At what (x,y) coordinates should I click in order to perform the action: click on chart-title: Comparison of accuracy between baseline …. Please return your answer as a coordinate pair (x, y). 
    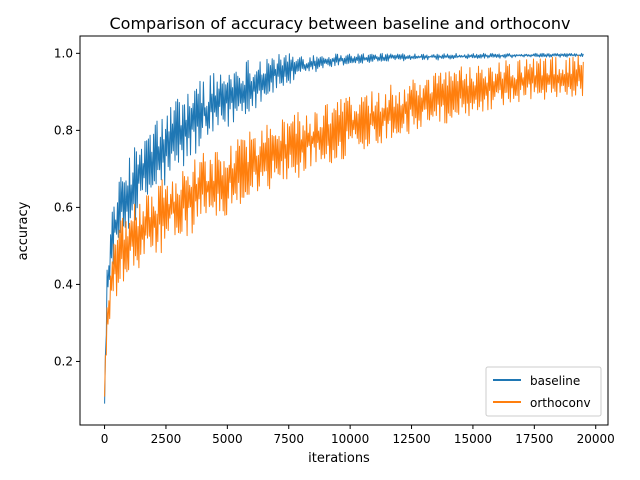
    Looking at the image, I should click on (340, 23).